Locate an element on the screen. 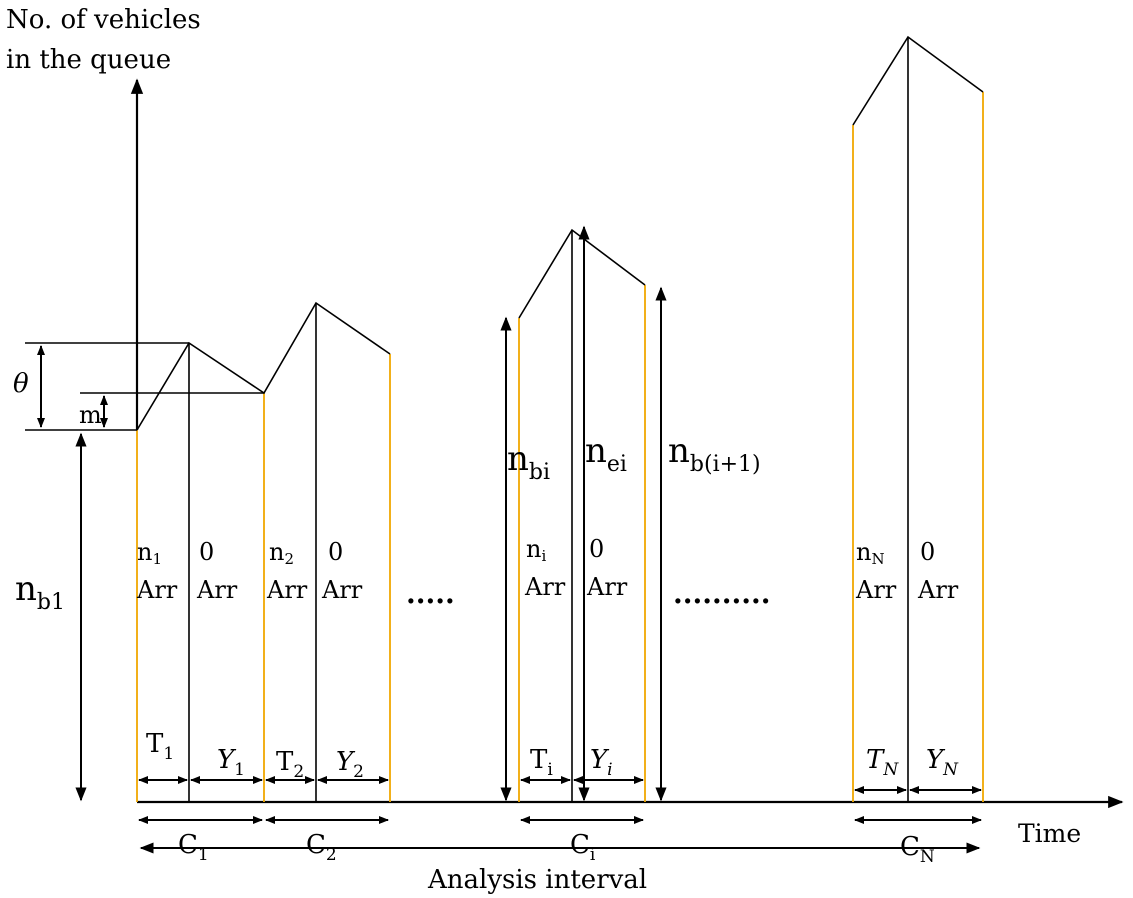 This screenshot has width=1133, height=898. theta-label: θ is located at coordinates (21, 384).